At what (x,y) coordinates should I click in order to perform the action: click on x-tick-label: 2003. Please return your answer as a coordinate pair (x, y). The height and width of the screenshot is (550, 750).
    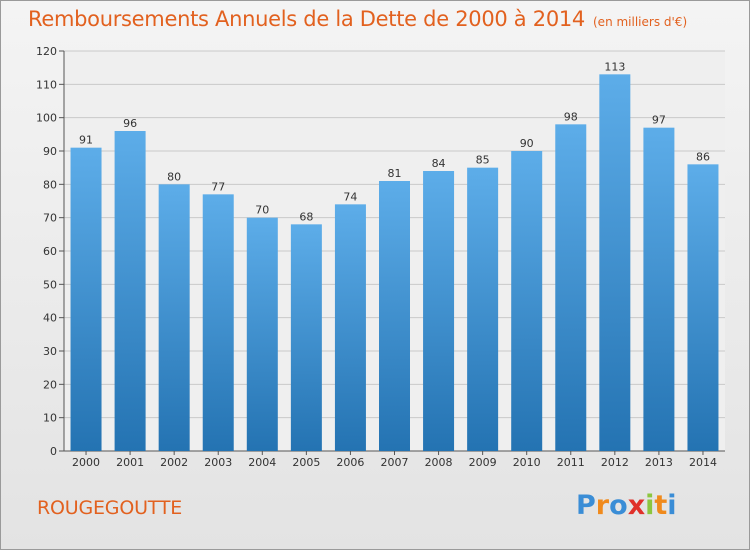
    Looking at the image, I should click on (218, 462).